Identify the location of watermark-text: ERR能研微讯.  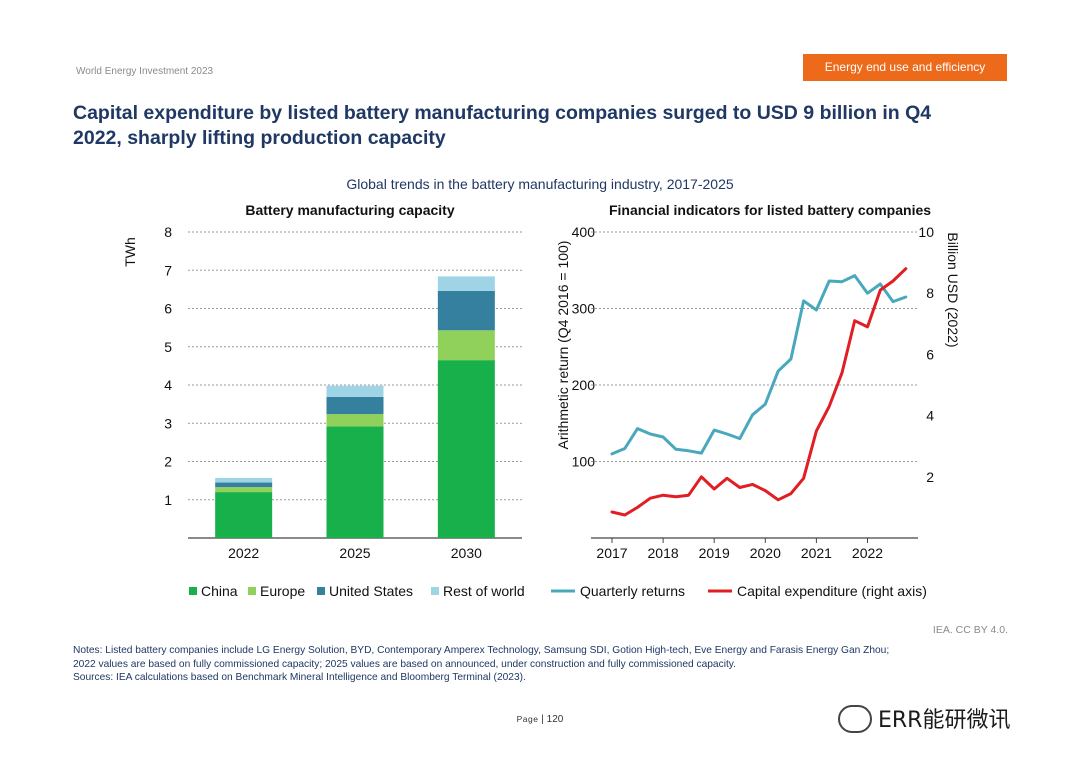
(944, 720).